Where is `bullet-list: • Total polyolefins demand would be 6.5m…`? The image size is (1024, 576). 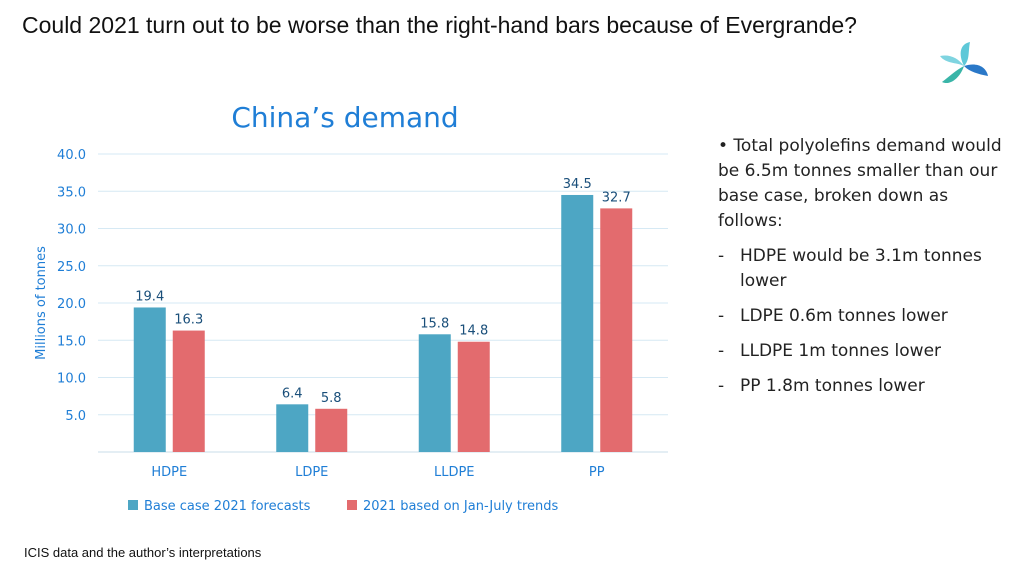 bullet-list: • Total polyolefins demand would be 6.5m… is located at coordinates (868, 271).